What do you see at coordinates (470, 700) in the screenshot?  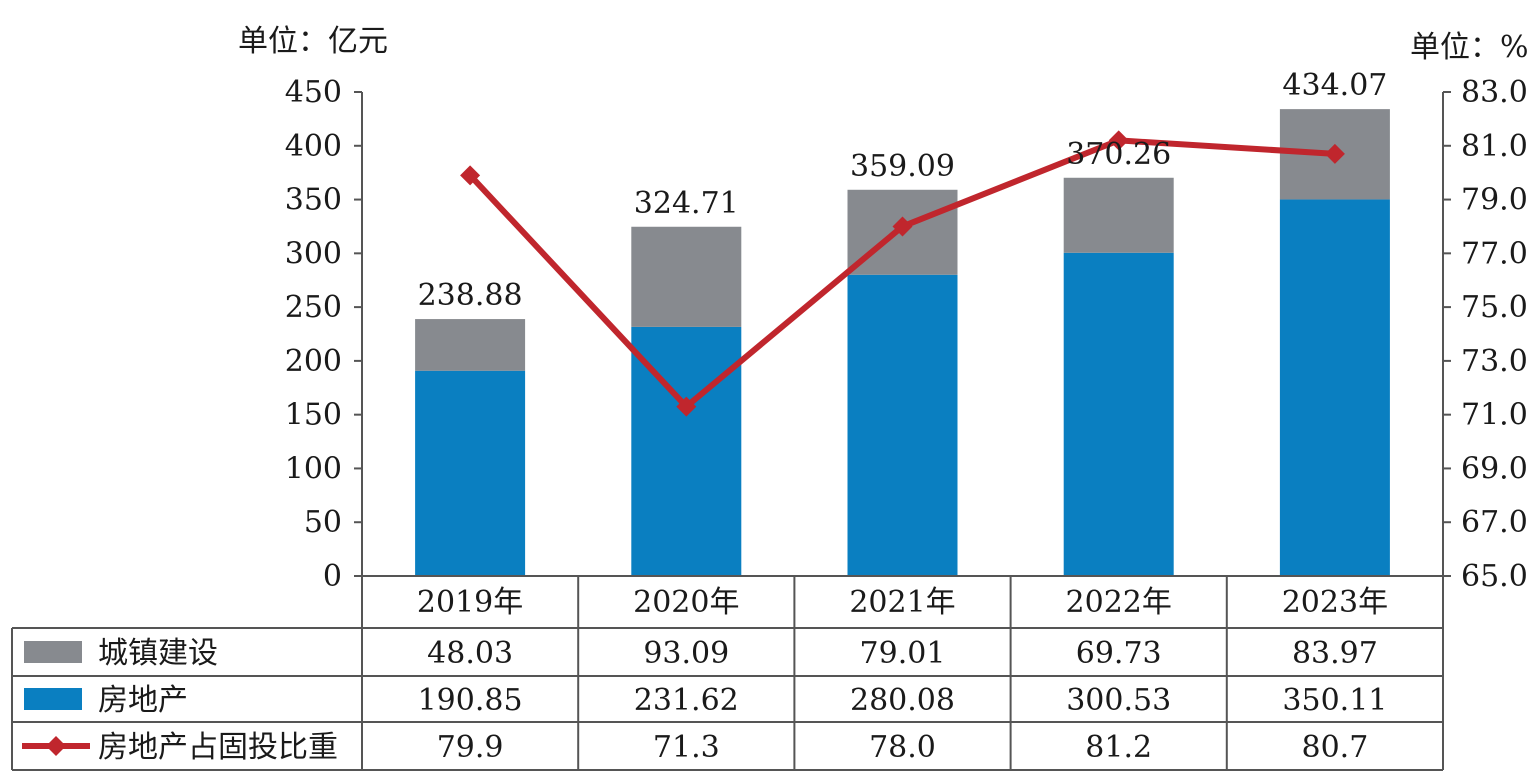 I see `table-cell: 190.85` at bounding box center [470, 700].